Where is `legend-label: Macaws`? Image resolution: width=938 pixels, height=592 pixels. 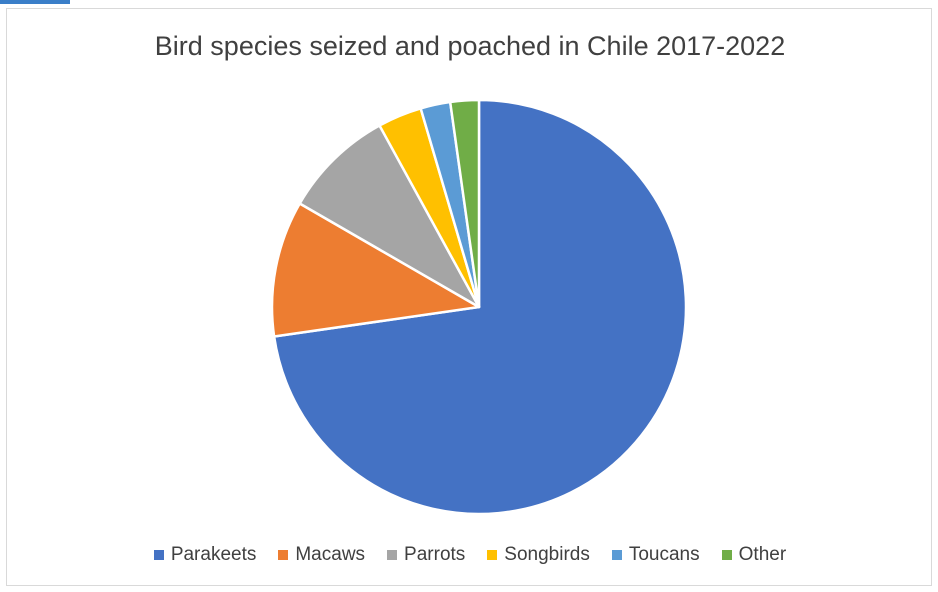 legend-label: Macaws is located at coordinates (330, 554).